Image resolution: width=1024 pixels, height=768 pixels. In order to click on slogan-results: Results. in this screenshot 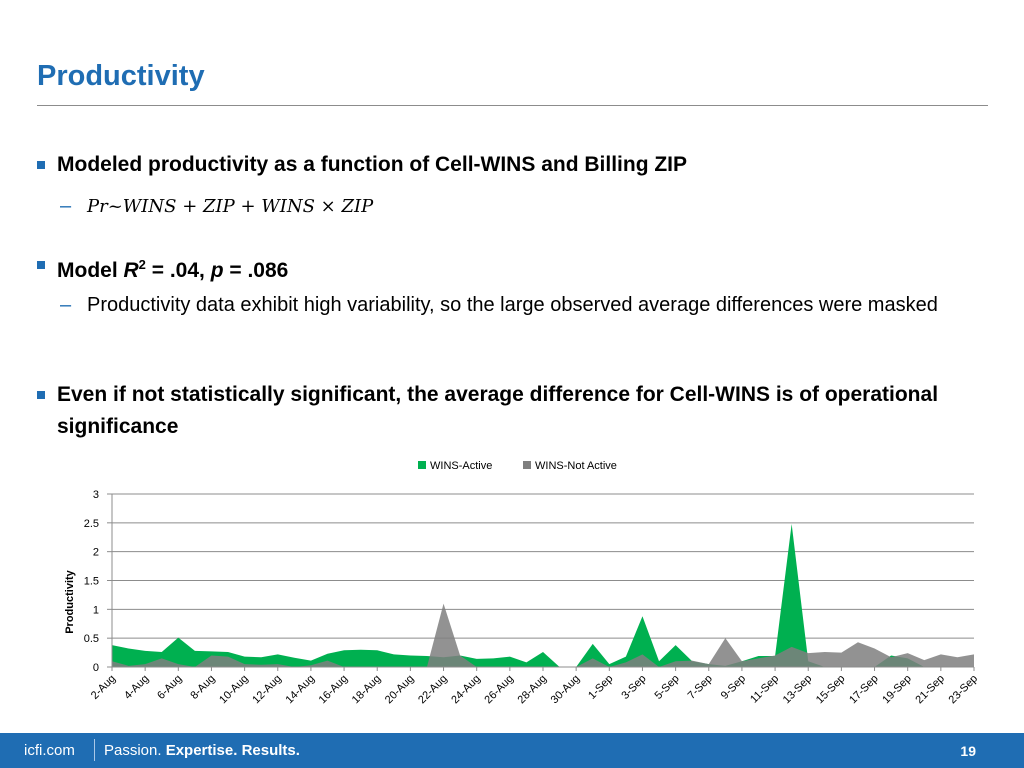, I will do `click(270, 750)`.